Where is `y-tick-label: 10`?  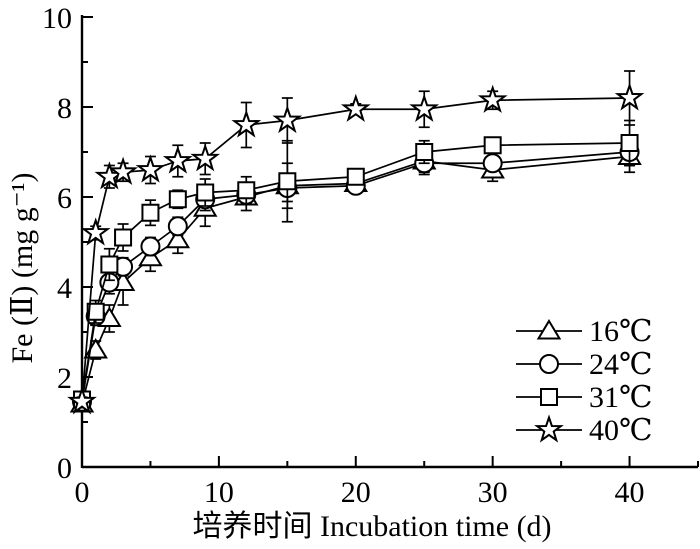 y-tick-label: 10 is located at coordinates (57, 18).